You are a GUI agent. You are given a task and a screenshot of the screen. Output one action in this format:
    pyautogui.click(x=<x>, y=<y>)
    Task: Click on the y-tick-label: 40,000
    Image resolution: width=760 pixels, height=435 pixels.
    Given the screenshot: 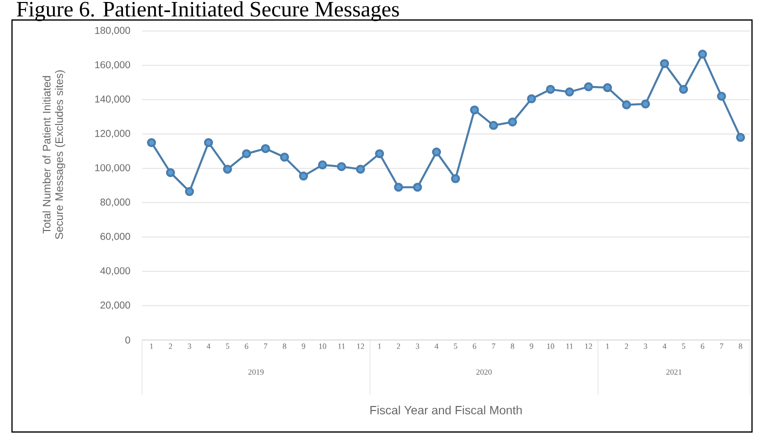 What is the action you would take?
    pyautogui.click(x=115, y=271)
    